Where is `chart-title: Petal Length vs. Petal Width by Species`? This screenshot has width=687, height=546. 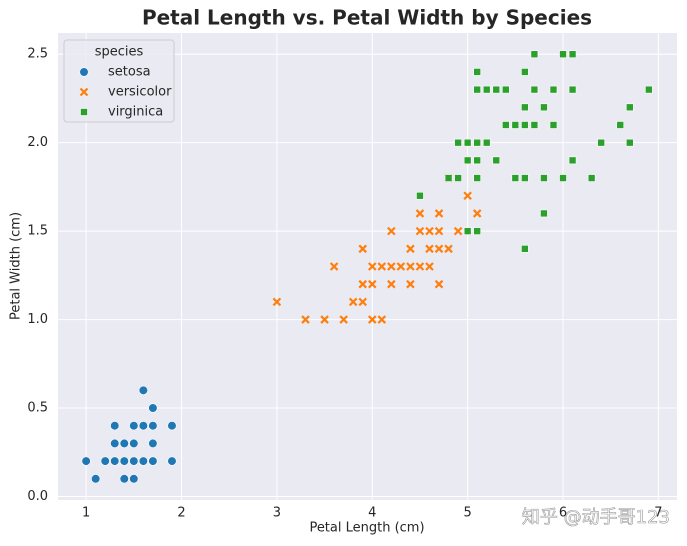 chart-title: Petal Length vs. Petal Width by Species is located at coordinates (367, 18).